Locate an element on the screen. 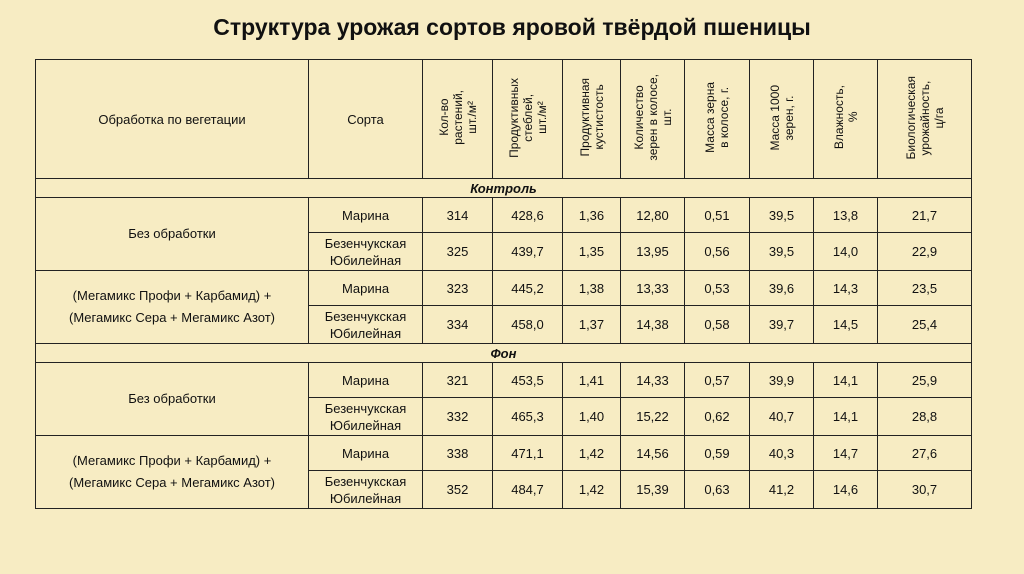  header-plant-count: Кол-во растений, шт./м² is located at coordinates (457, 119).